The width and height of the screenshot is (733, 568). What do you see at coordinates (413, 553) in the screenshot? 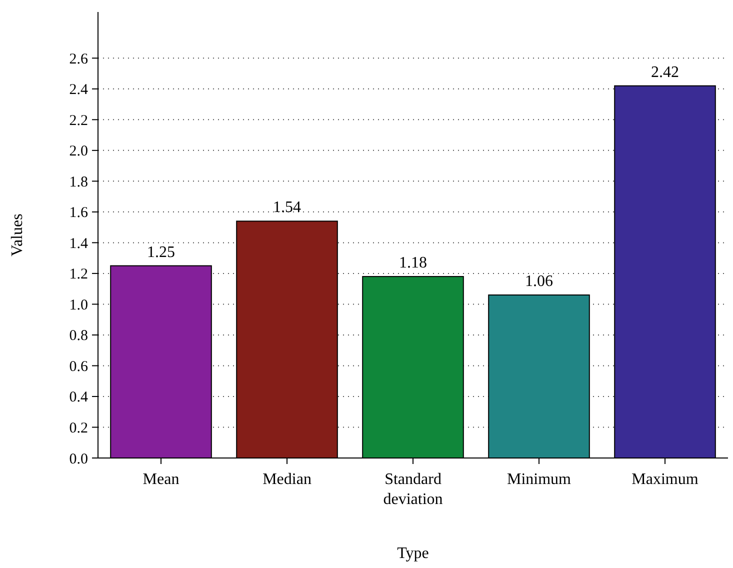
I see `x-axis-title: Type` at bounding box center [413, 553].